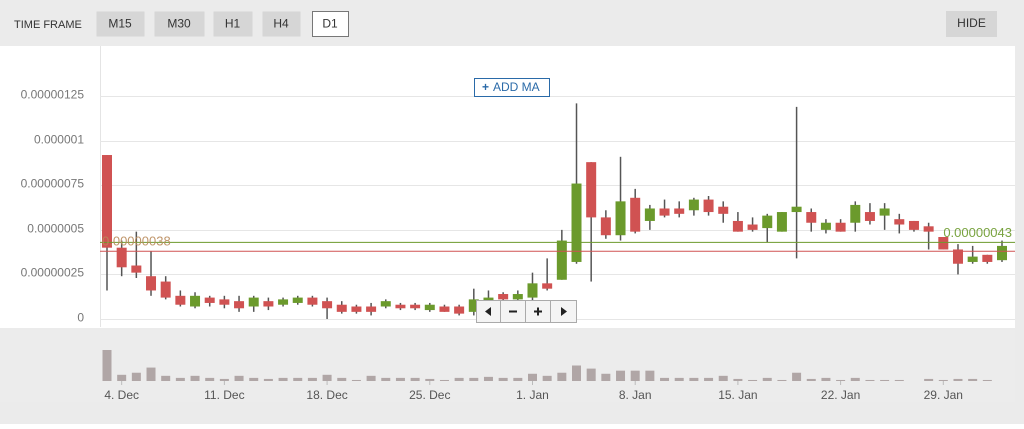 This screenshot has width=1024, height=429. I want to click on hide-button, so click(971, 24).